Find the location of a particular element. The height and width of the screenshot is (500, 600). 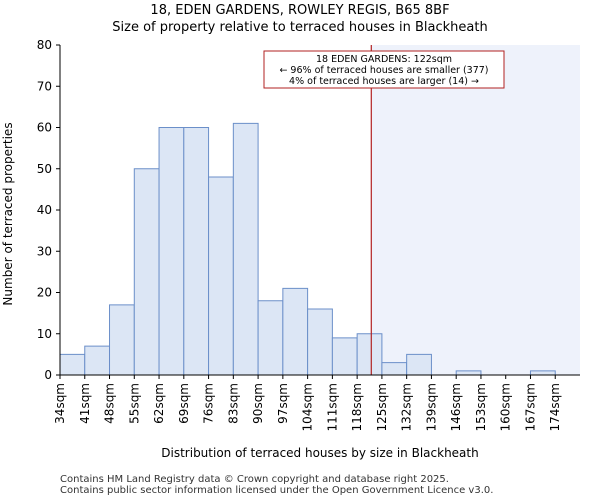

x-tick-label: 69sqm is located at coordinates (184, 403).